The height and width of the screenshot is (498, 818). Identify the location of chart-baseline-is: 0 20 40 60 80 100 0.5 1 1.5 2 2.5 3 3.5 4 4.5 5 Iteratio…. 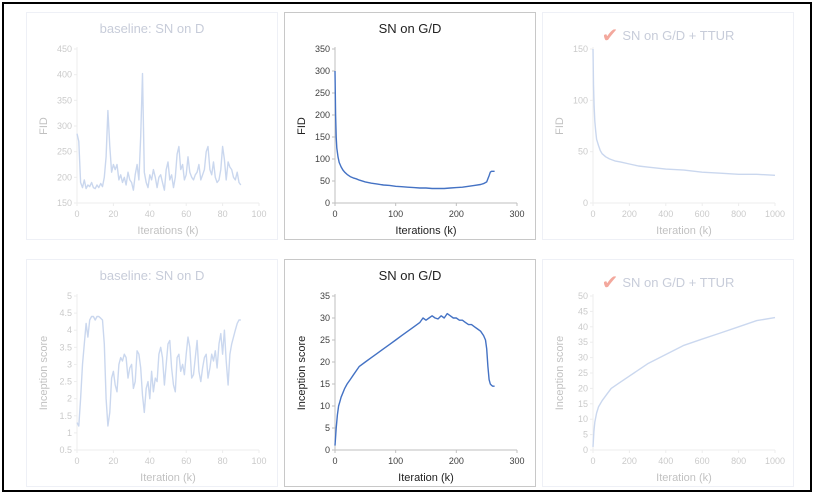
(152, 387).